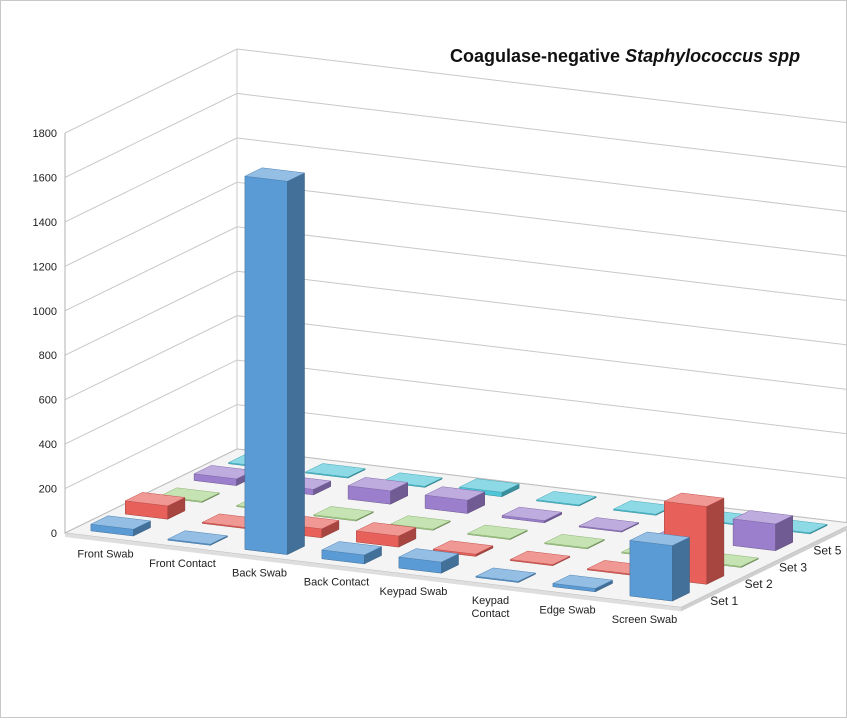 This screenshot has width=847, height=723. I want to click on floor-edge, so click(373, 572).